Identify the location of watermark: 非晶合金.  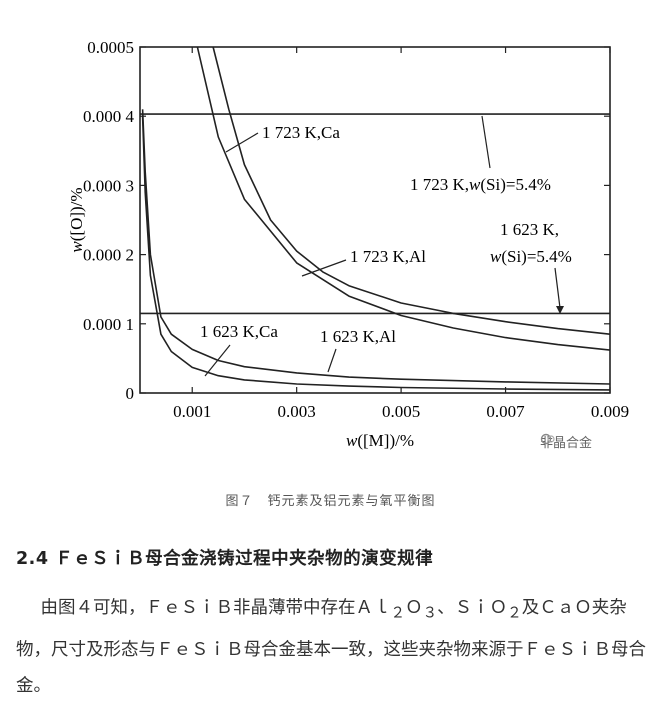
(566, 441).